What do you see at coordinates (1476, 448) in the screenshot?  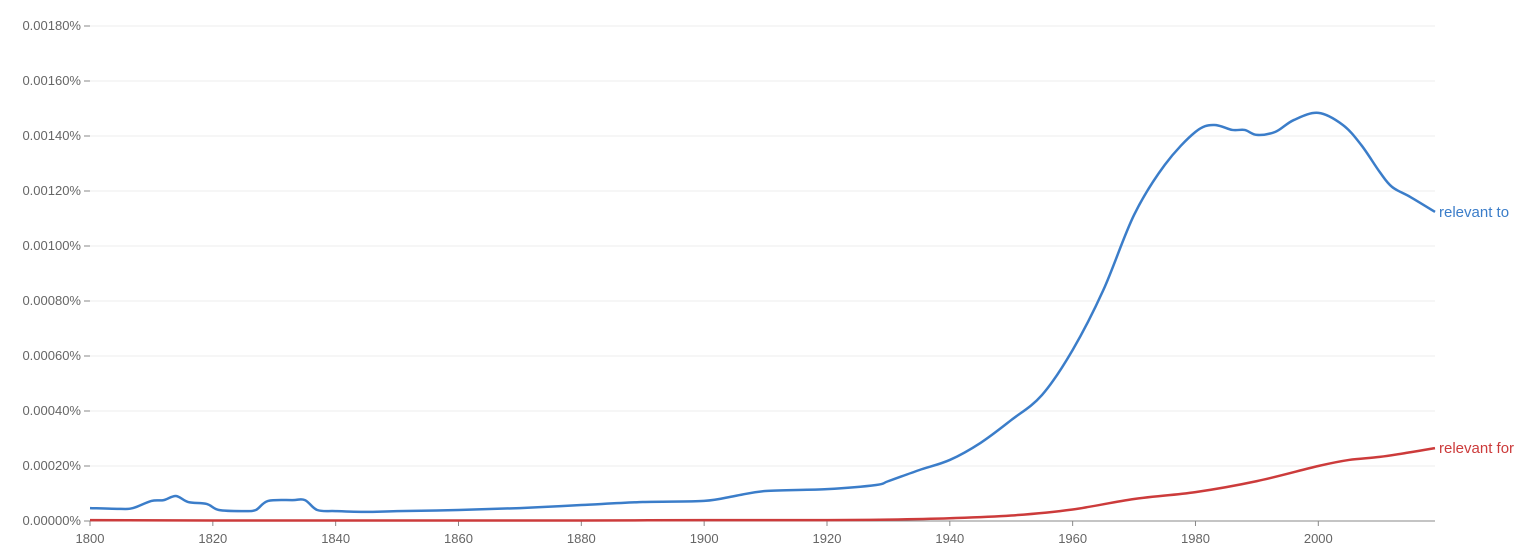 I see `series-label-relevant-for: relevant for` at bounding box center [1476, 448].